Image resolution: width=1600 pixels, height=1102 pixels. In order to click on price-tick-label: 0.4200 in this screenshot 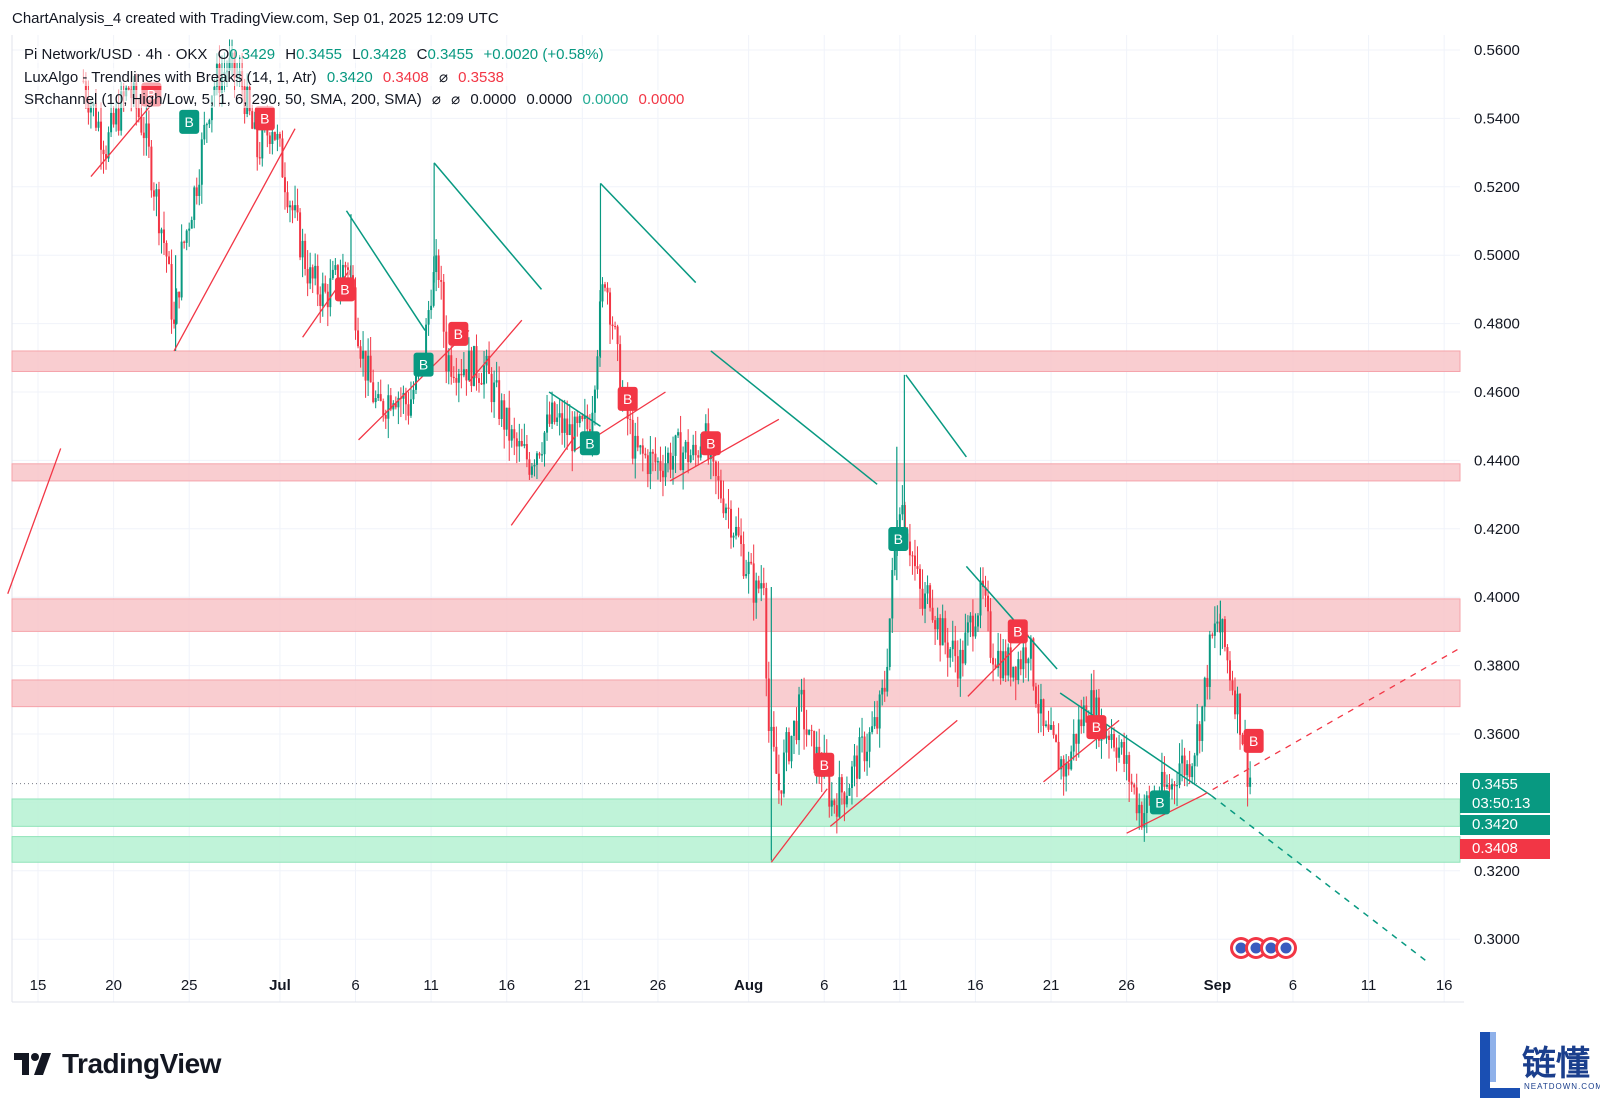, I will do `click(1497, 529)`.